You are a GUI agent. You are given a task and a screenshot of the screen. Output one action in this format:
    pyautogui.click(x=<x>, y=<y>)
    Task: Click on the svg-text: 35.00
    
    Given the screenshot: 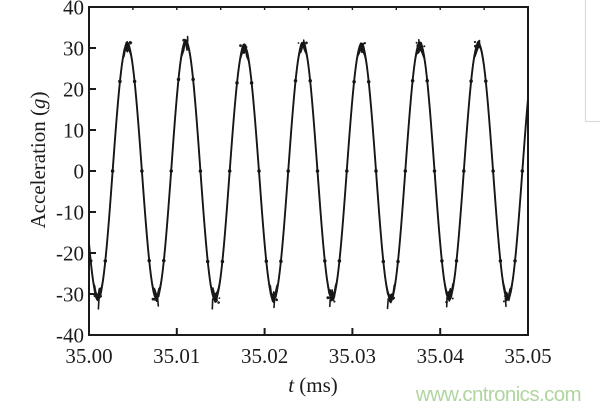 What is the action you would take?
    pyautogui.click(x=88, y=356)
    